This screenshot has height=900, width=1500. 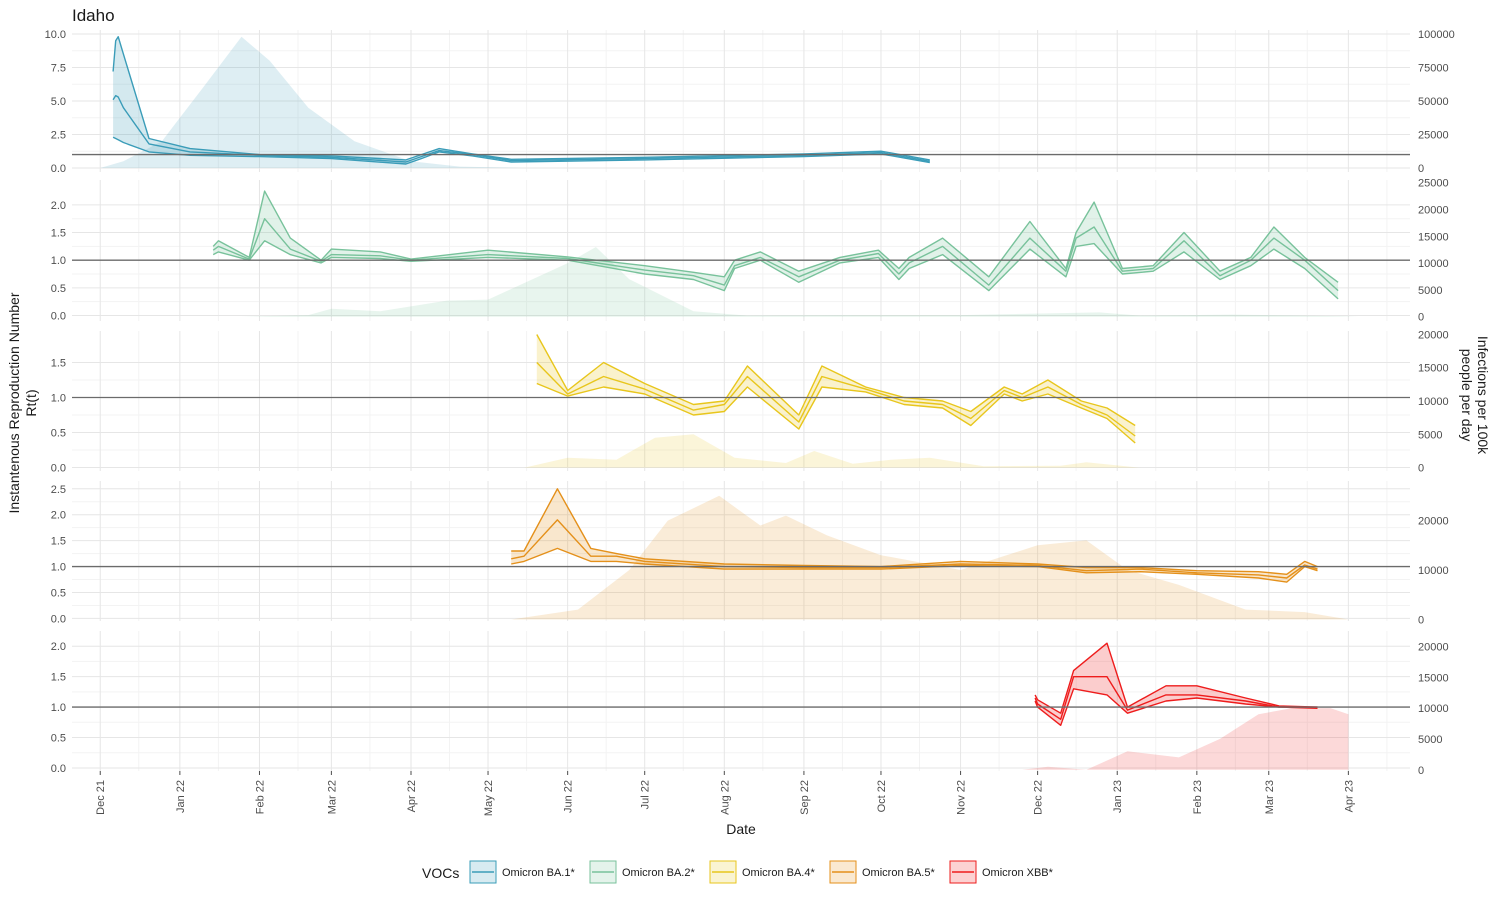 What do you see at coordinates (882, 796) in the screenshot?
I see `x-tick-label: Oct 22` at bounding box center [882, 796].